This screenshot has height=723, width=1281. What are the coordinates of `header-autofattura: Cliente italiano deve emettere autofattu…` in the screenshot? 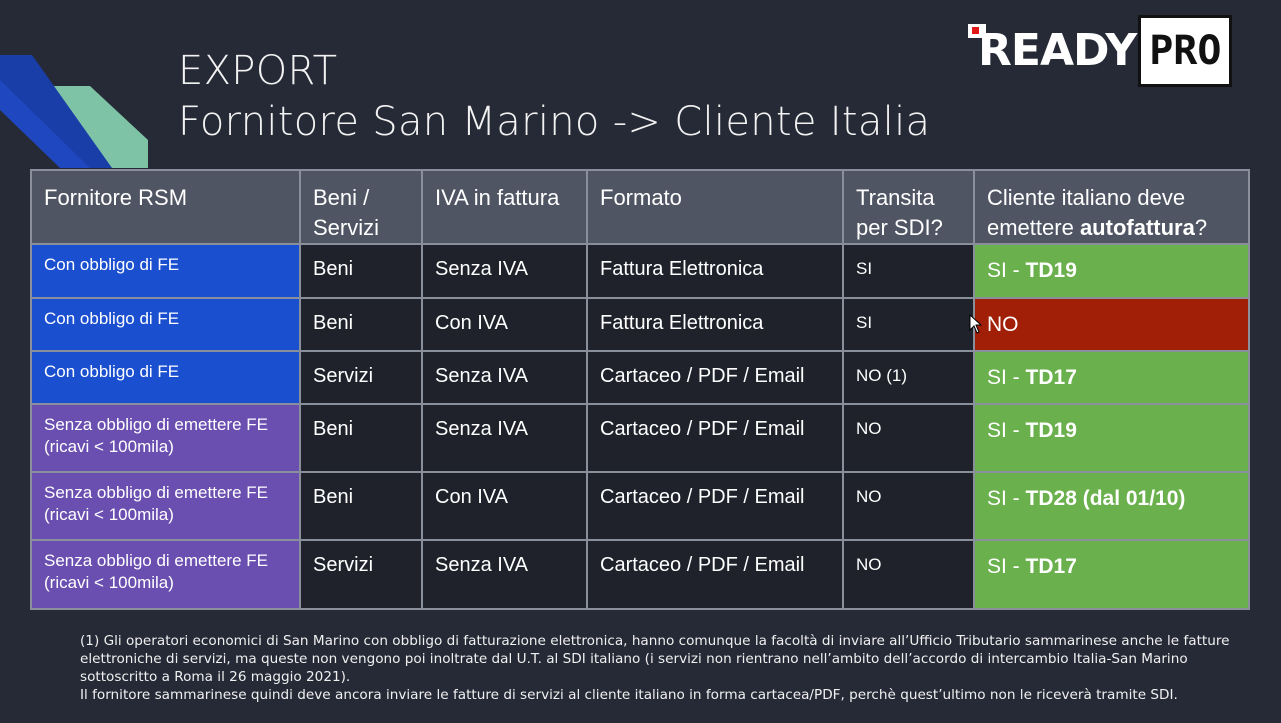 It's located at (1111, 207).